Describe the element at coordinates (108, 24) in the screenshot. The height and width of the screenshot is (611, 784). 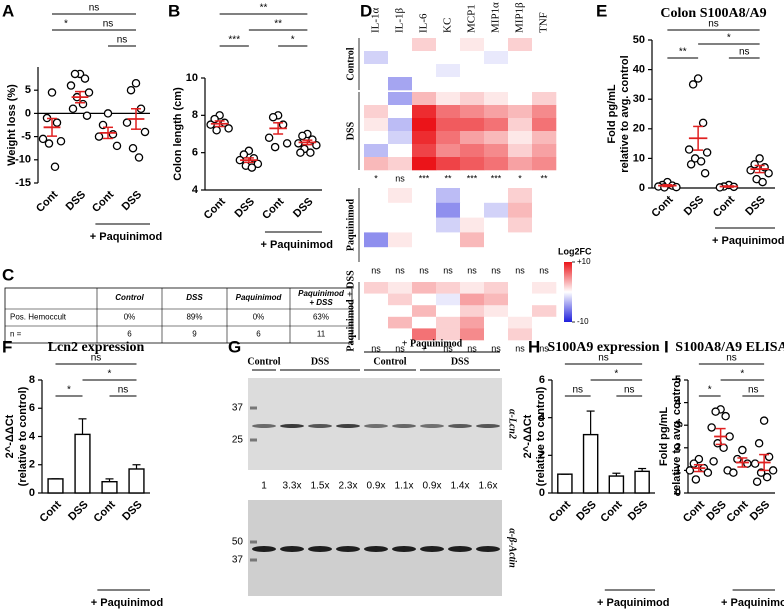
I see `comparison-label: ns` at that location.